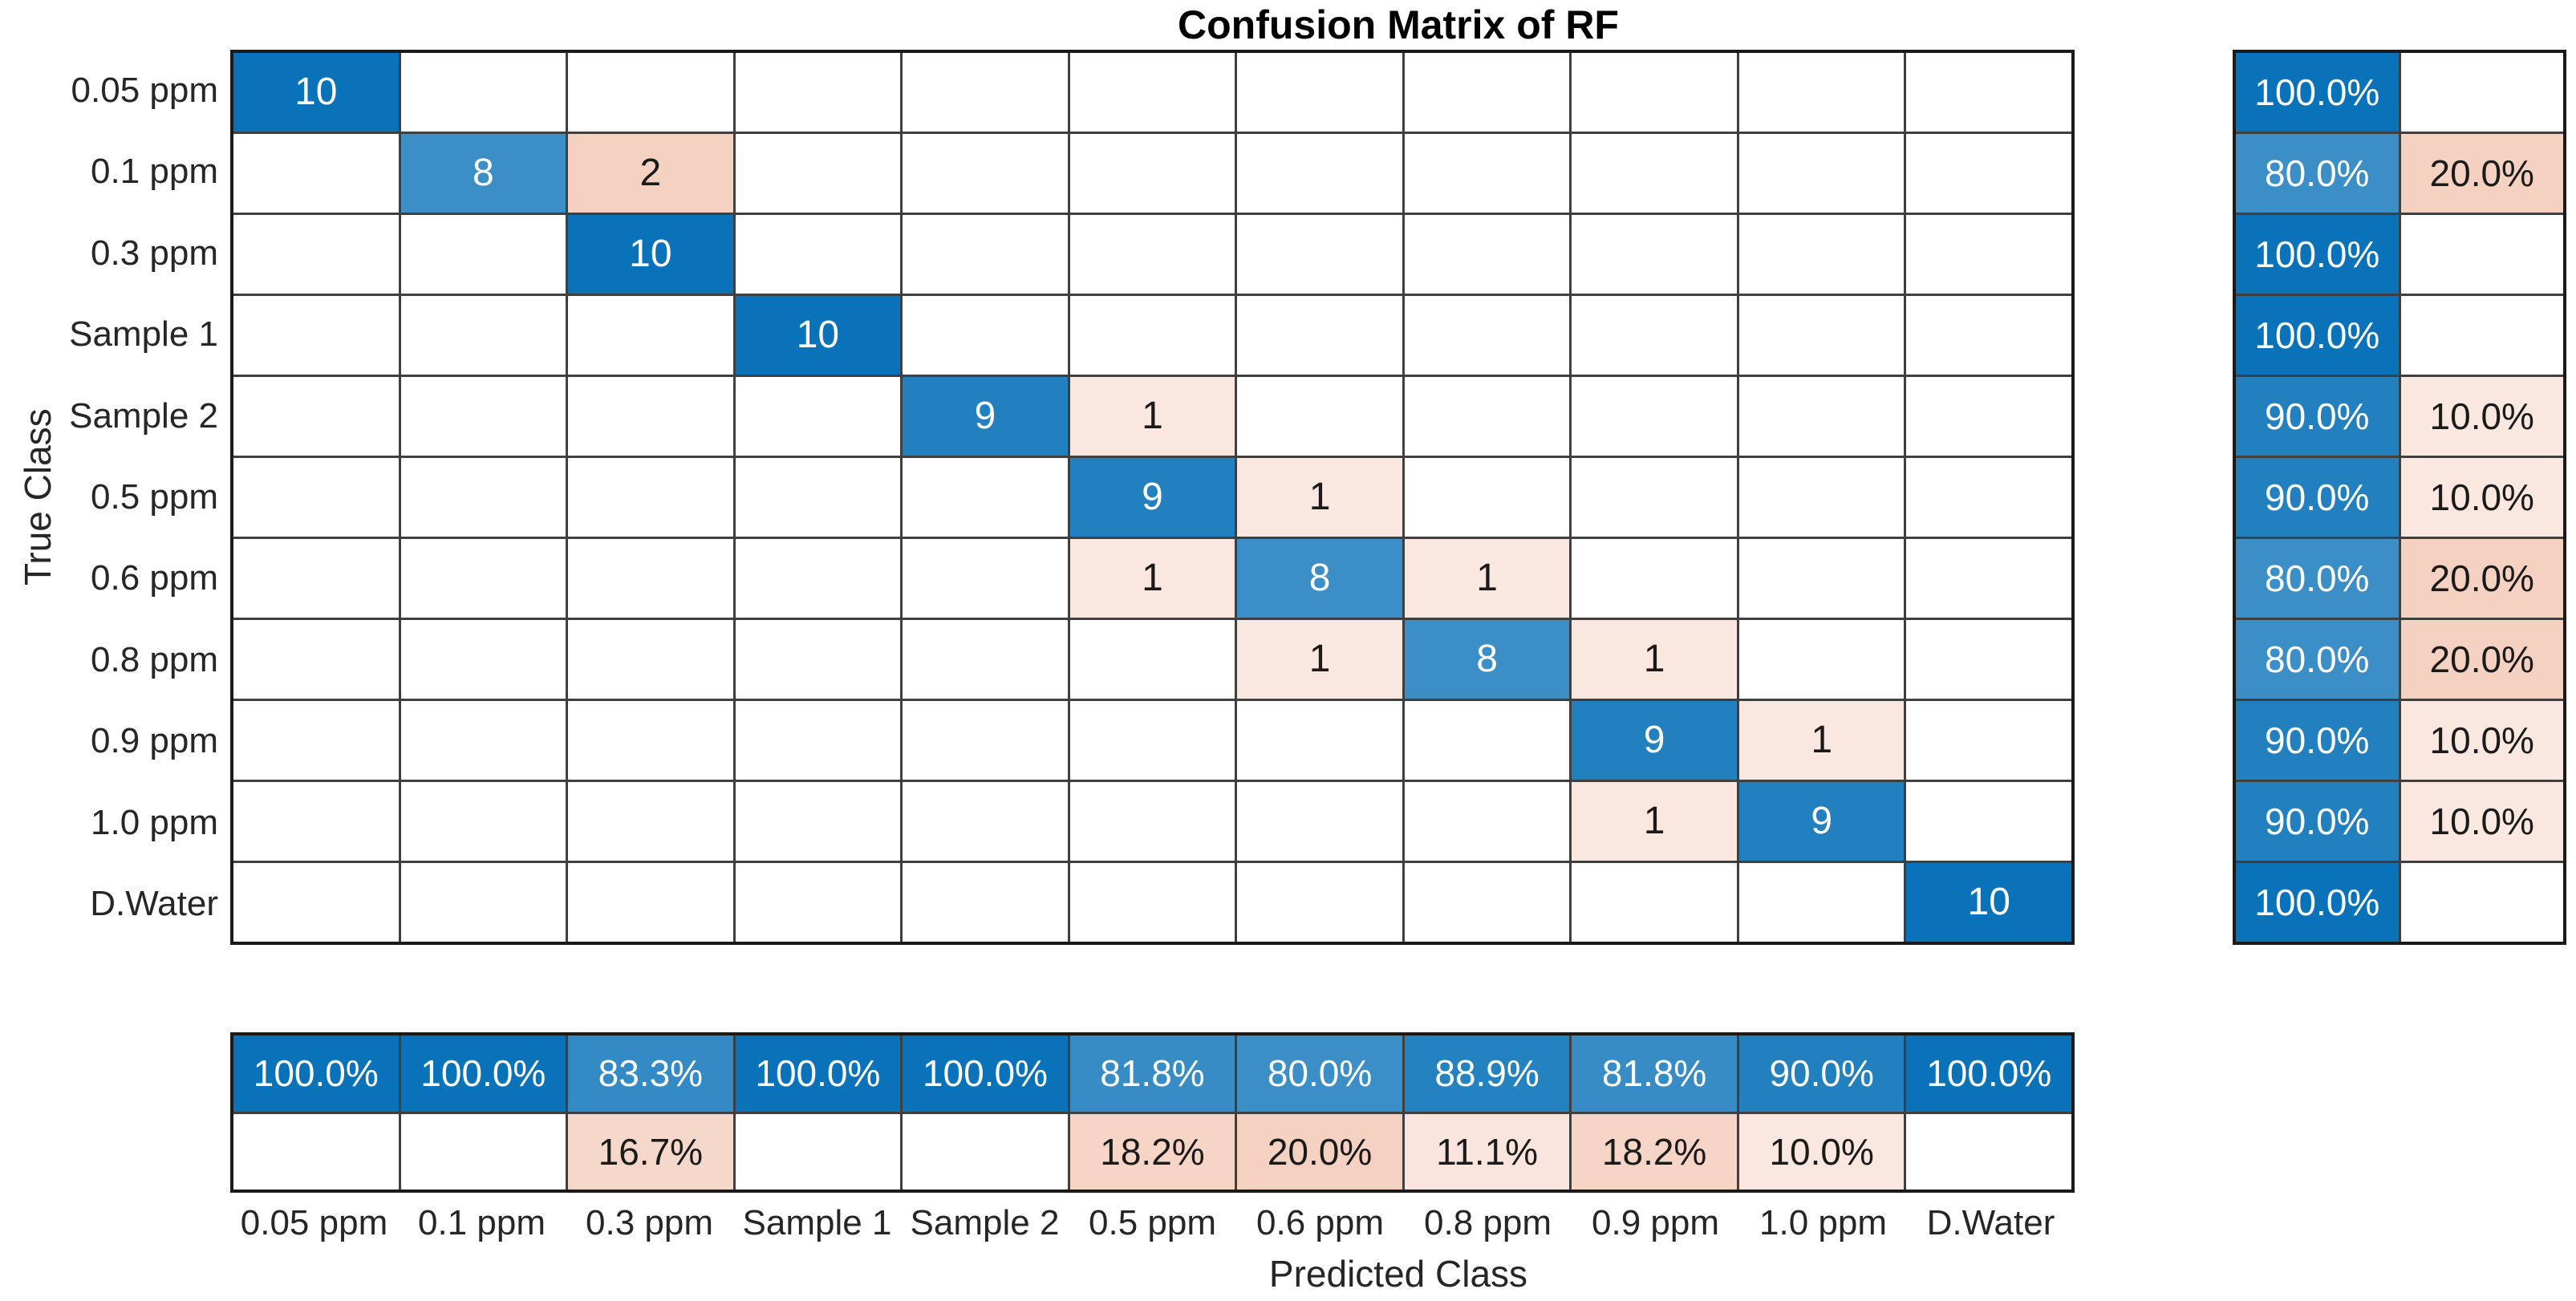  What do you see at coordinates (649, 1223) in the screenshot?
I see `x-tick-label: 0.3 ppm` at bounding box center [649, 1223].